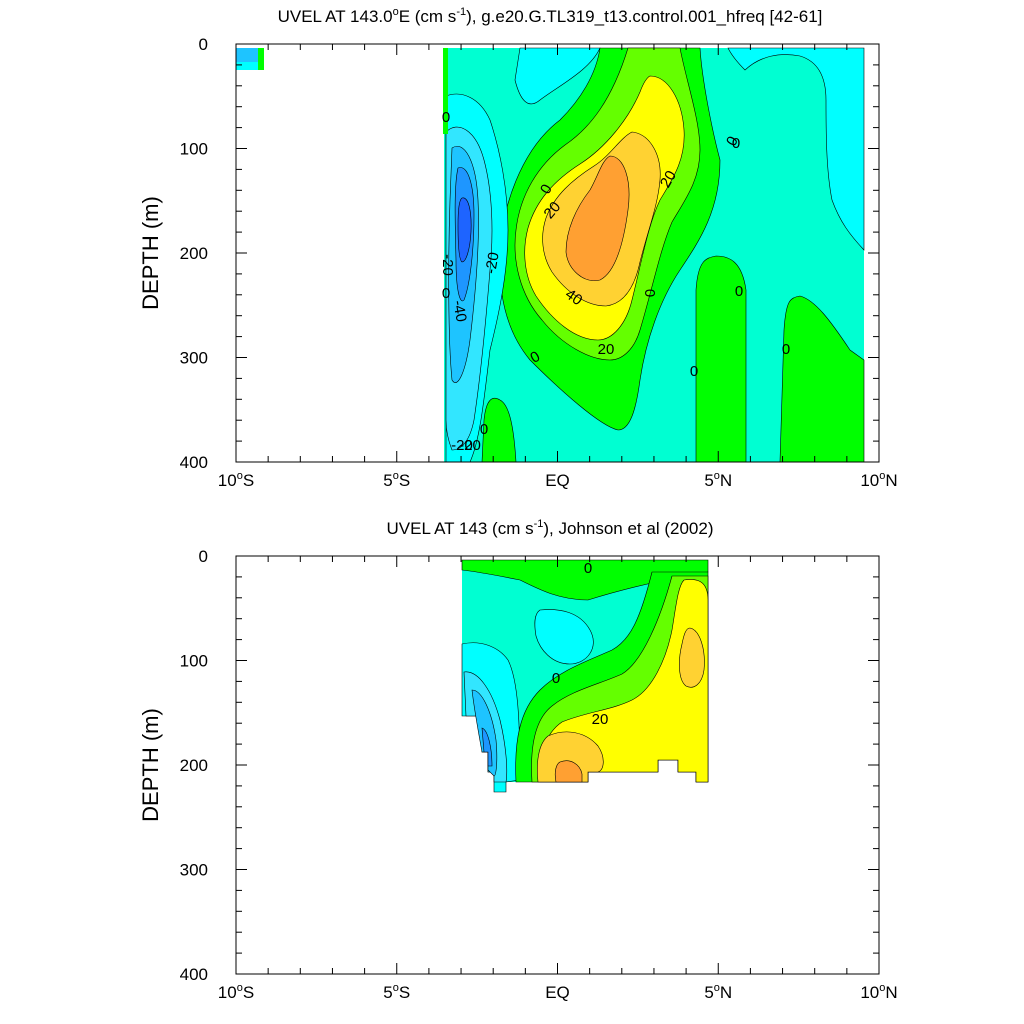 The width and height of the screenshot is (1024, 1024). What do you see at coordinates (261, 59) in the screenshot?
I see `sw-patch-edge` at bounding box center [261, 59].